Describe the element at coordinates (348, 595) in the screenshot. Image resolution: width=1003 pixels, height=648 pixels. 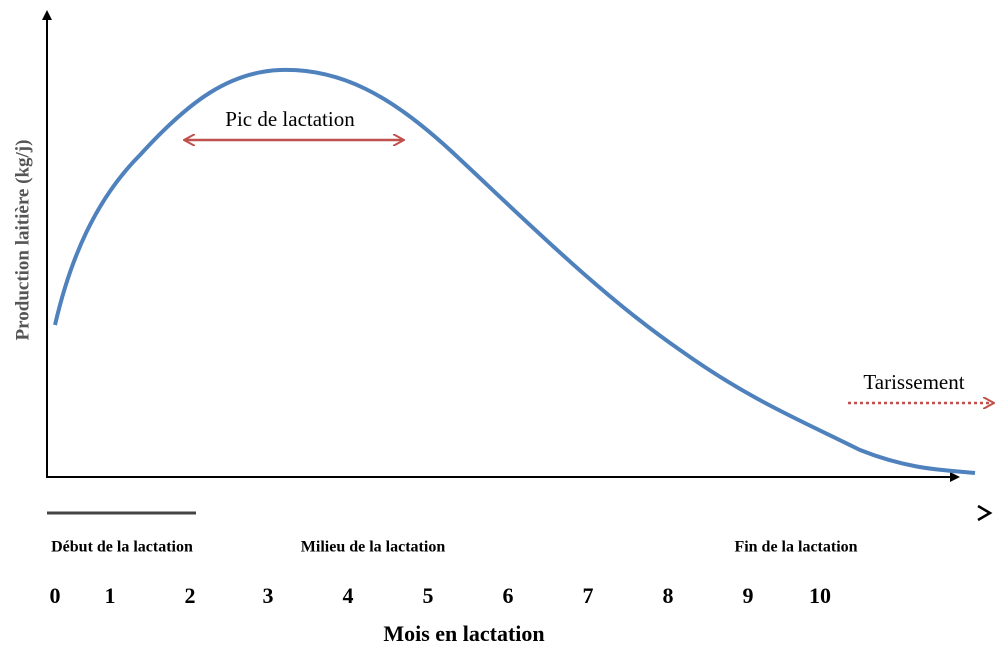
I see `month-label: 4` at that location.